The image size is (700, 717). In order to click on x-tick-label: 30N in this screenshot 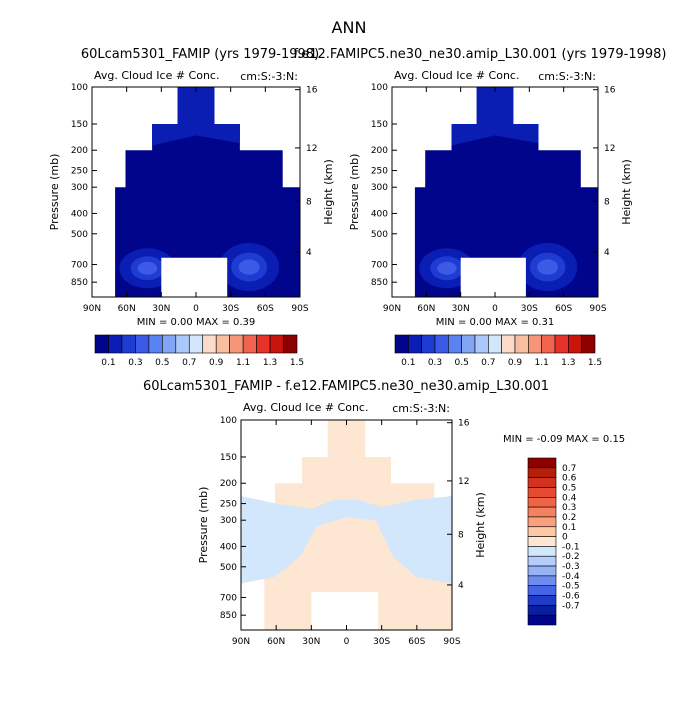, I will do `click(461, 309)`.